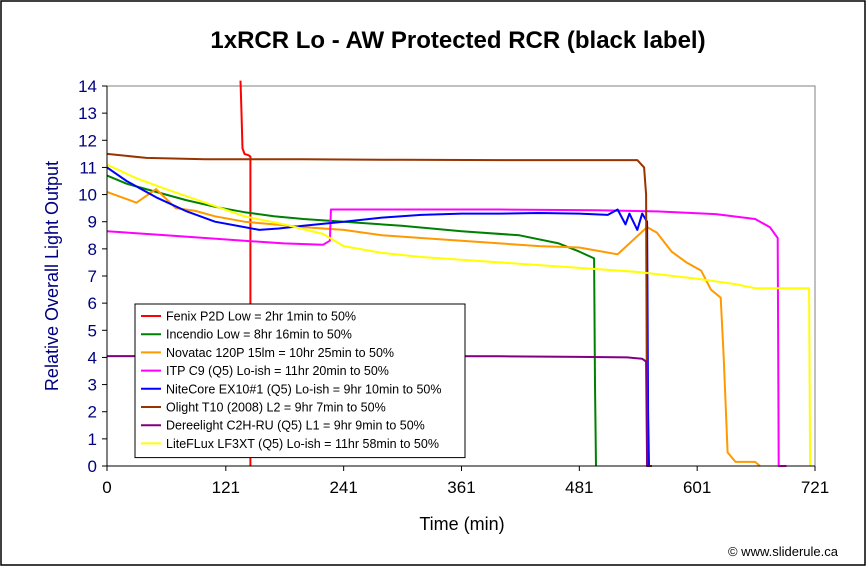 Image resolution: width=868 pixels, height=573 pixels. Describe the element at coordinates (87, 140) in the screenshot. I see `y-tick-label: 12` at that location.